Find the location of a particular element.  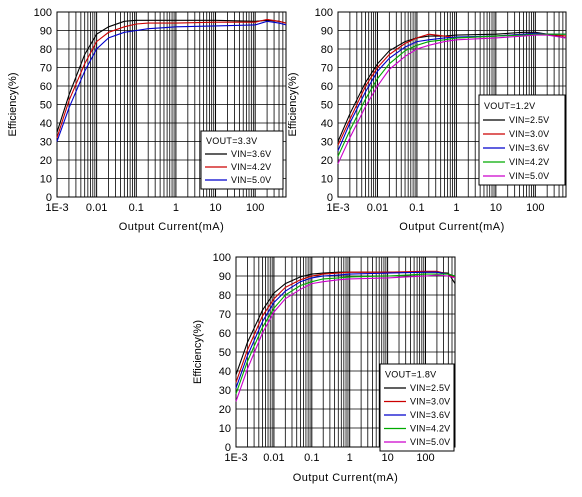

legend-title: VOUT=3.3V is located at coordinates (231, 141).